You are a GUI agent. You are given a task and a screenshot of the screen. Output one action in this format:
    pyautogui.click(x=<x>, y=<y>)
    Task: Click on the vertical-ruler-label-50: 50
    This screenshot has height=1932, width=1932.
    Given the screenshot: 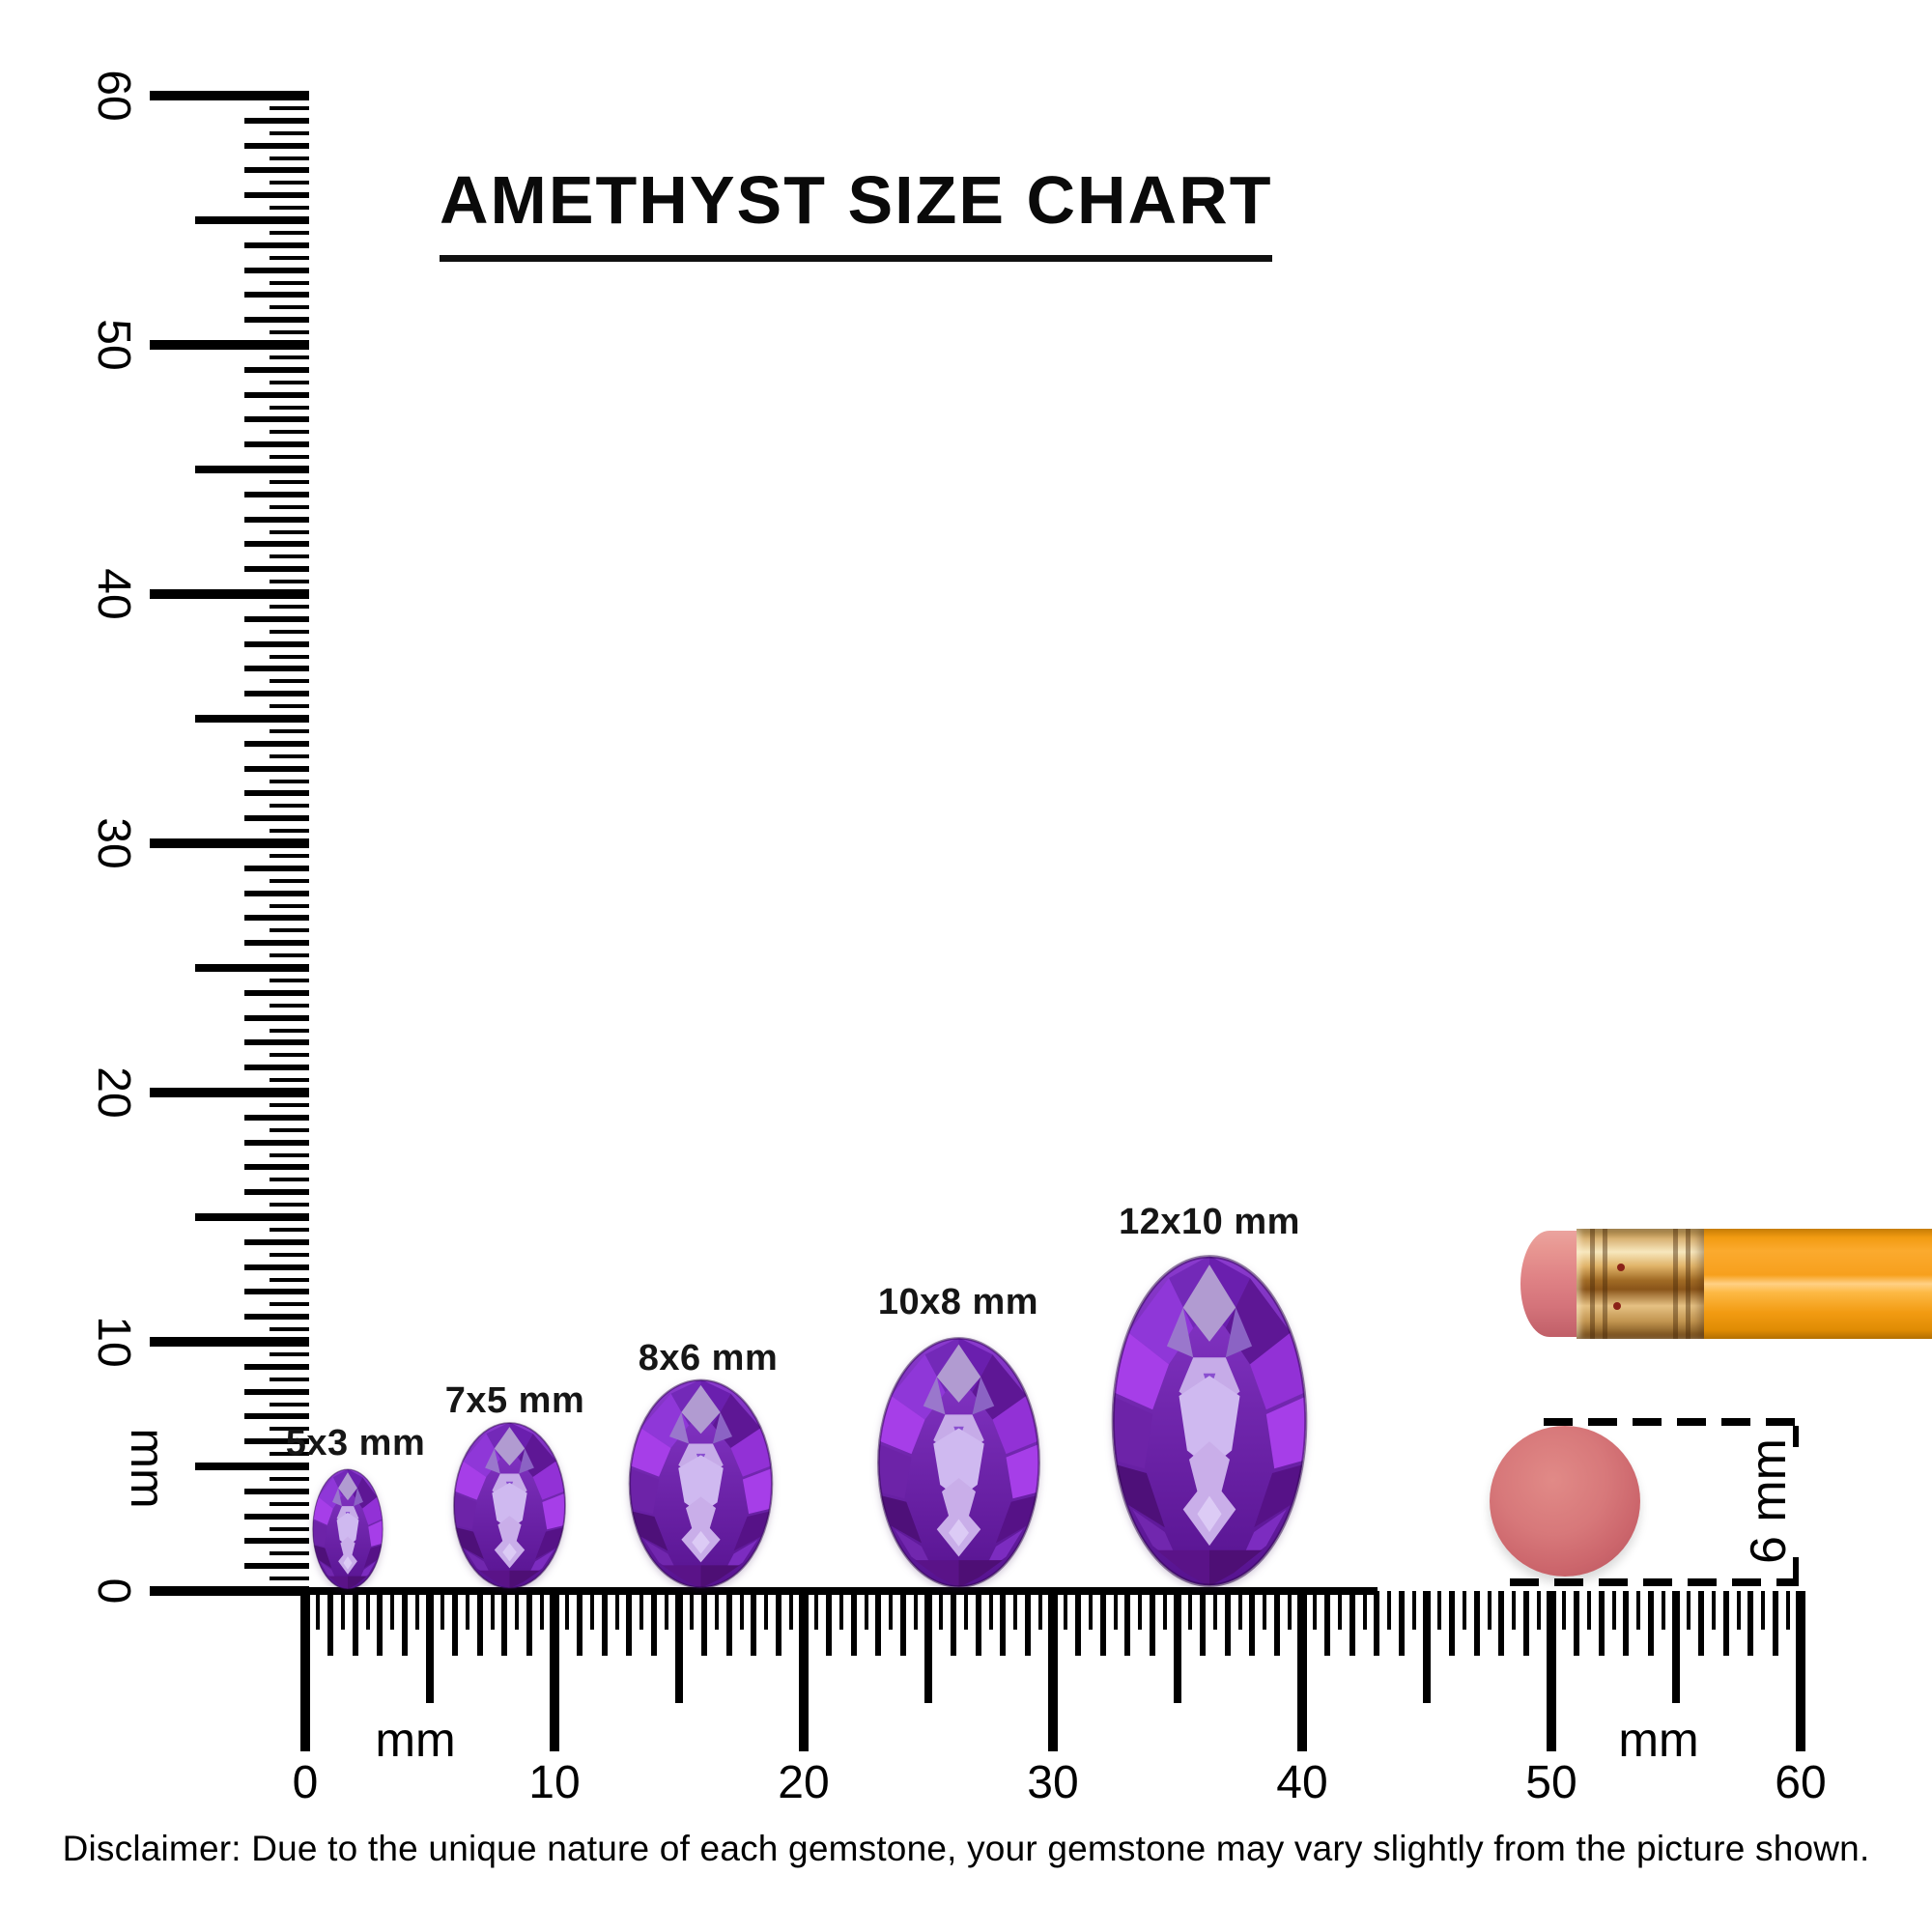 What is the action you would take?
    pyautogui.click(x=113, y=345)
    